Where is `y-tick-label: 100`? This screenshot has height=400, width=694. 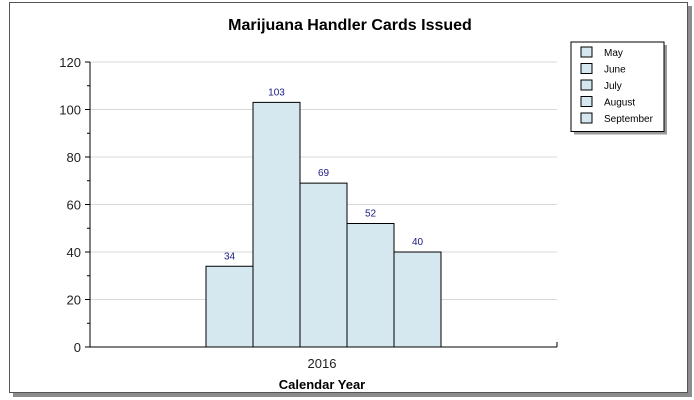
y-tick-label: 100 is located at coordinates (70, 110).